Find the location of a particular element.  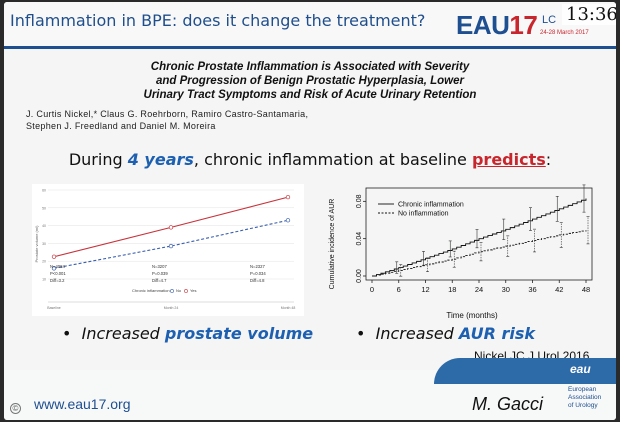

bullet-prostate-volume: • Increased prostate volume is located at coordinates (188, 333).